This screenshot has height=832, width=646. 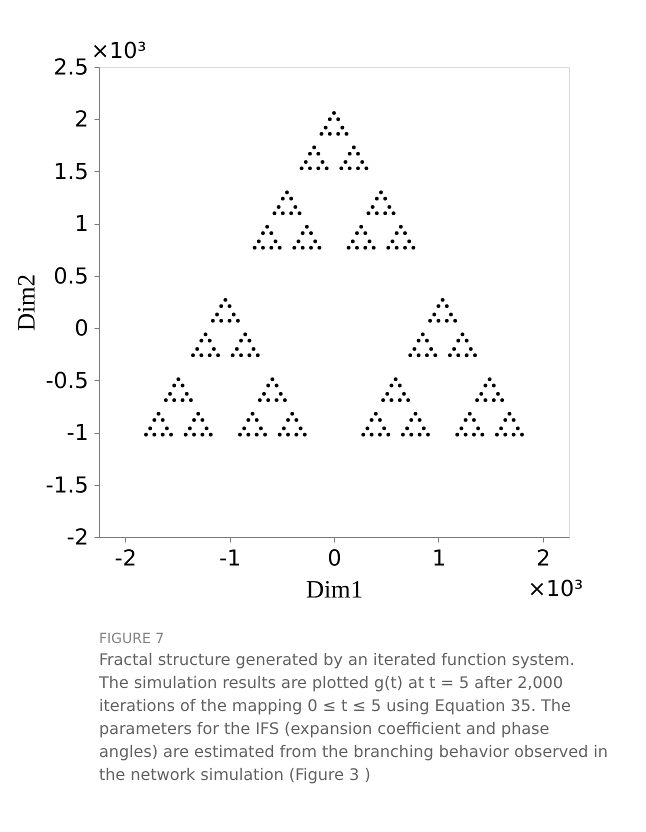 I want to click on y-tick-label: -1.5, so click(x=67, y=485).